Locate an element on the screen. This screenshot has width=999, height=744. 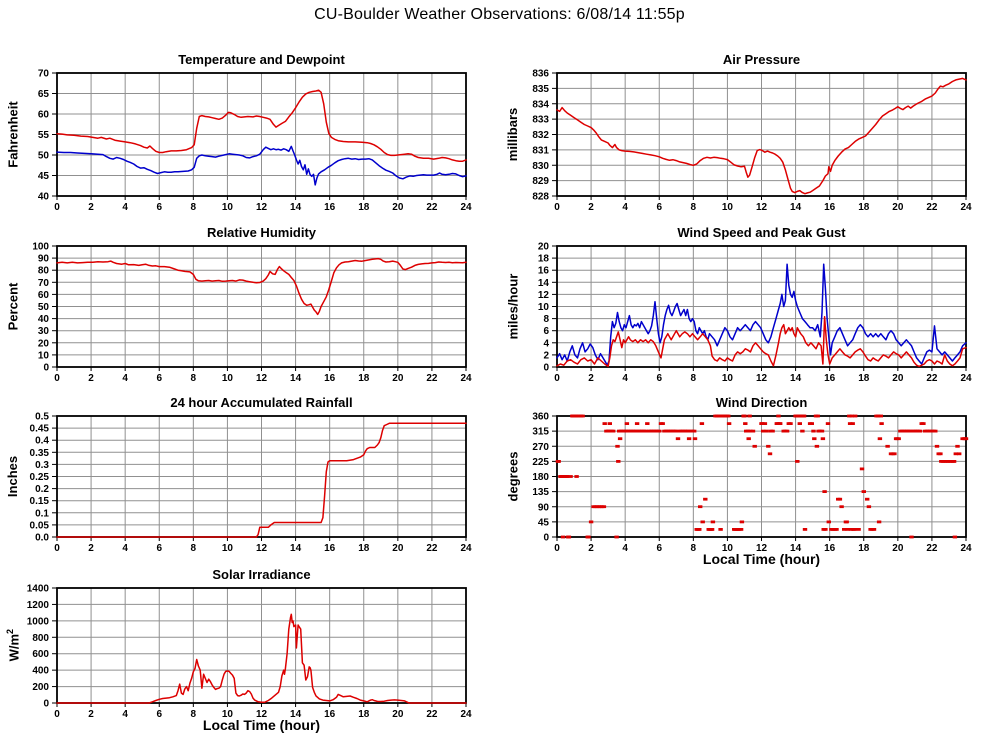
chart-title: Air Pressure is located at coordinates (761, 59).